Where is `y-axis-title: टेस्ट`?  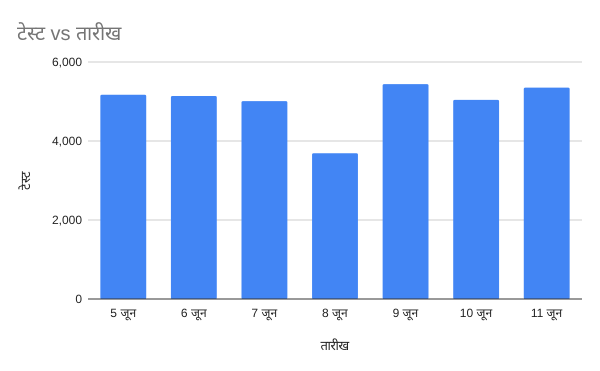
y-axis-title: टेस्ट is located at coordinates (25, 180).